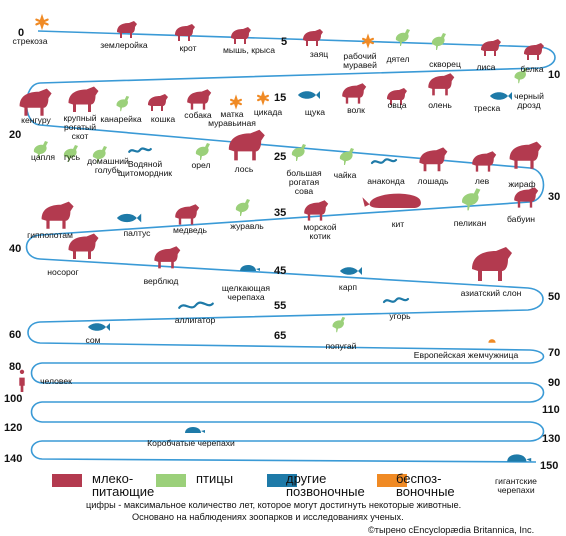 The image size is (566, 536). I want to click on animal-label: носорог, so click(62, 272).